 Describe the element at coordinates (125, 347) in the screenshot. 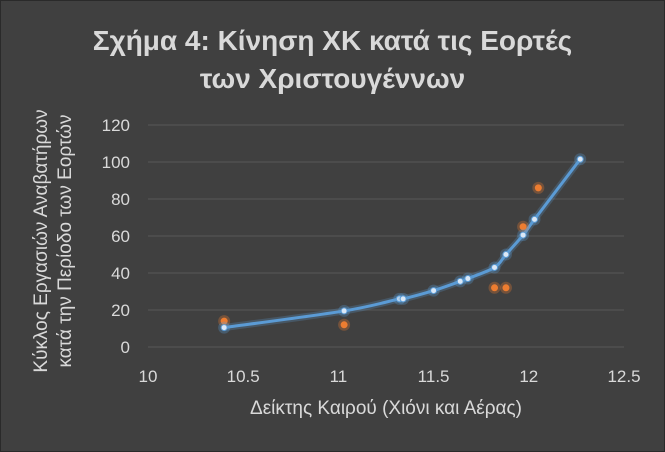

I see `y-tick-label: 0` at that location.